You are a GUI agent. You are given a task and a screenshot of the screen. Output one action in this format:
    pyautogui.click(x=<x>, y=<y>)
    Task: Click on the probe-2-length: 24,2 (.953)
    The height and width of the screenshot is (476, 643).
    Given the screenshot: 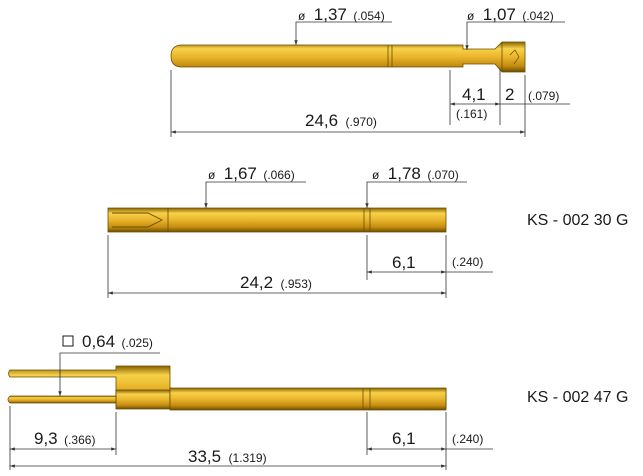 What is the action you would take?
    pyautogui.click(x=276, y=282)
    